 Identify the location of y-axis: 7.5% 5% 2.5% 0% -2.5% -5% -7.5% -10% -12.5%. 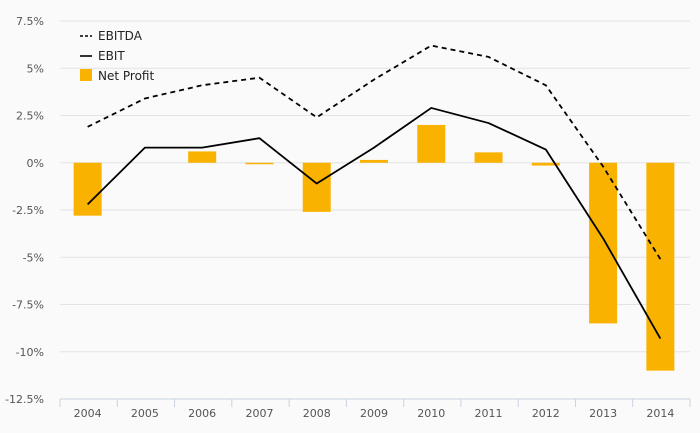
(24, 210).